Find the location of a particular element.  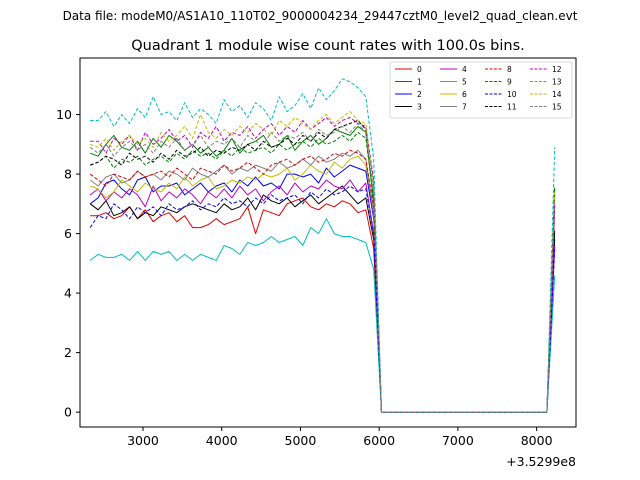

x-tick-label: 7000 is located at coordinates (458, 440).